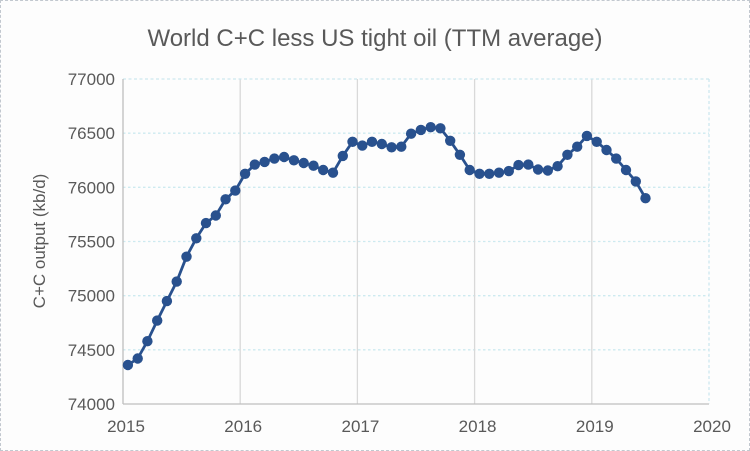 The height and width of the screenshot is (451, 750). Describe the element at coordinates (91, 404) in the screenshot. I see `y-tick-label: 74000` at that location.